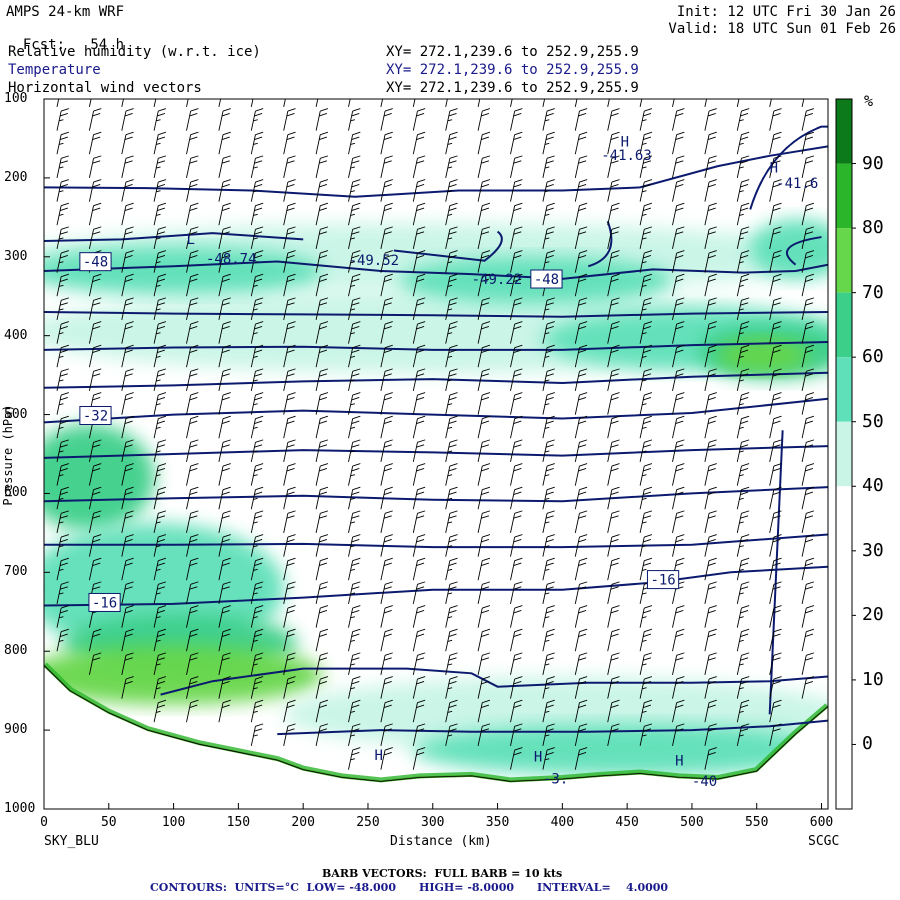  Describe the element at coordinates (704, 782) in the screenshot. I see `isotherm-label: -40` at that location.